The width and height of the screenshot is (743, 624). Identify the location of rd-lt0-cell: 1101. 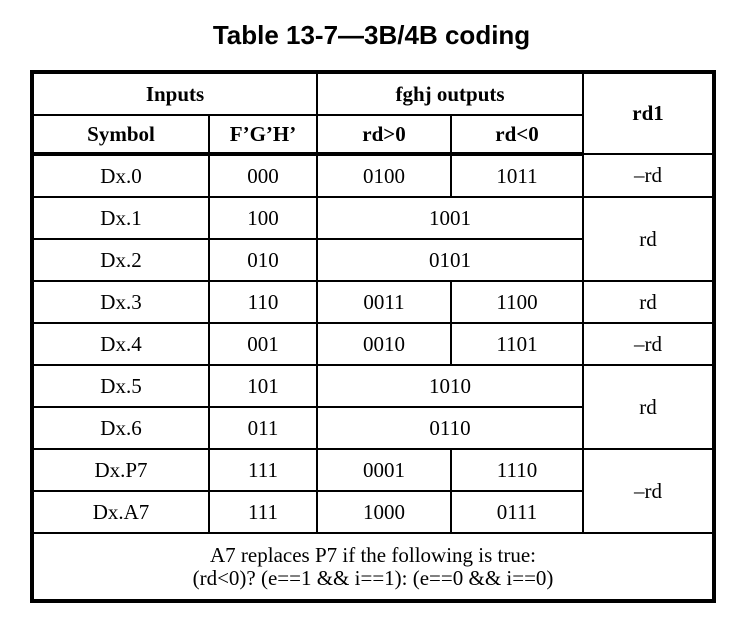
(517, 344).